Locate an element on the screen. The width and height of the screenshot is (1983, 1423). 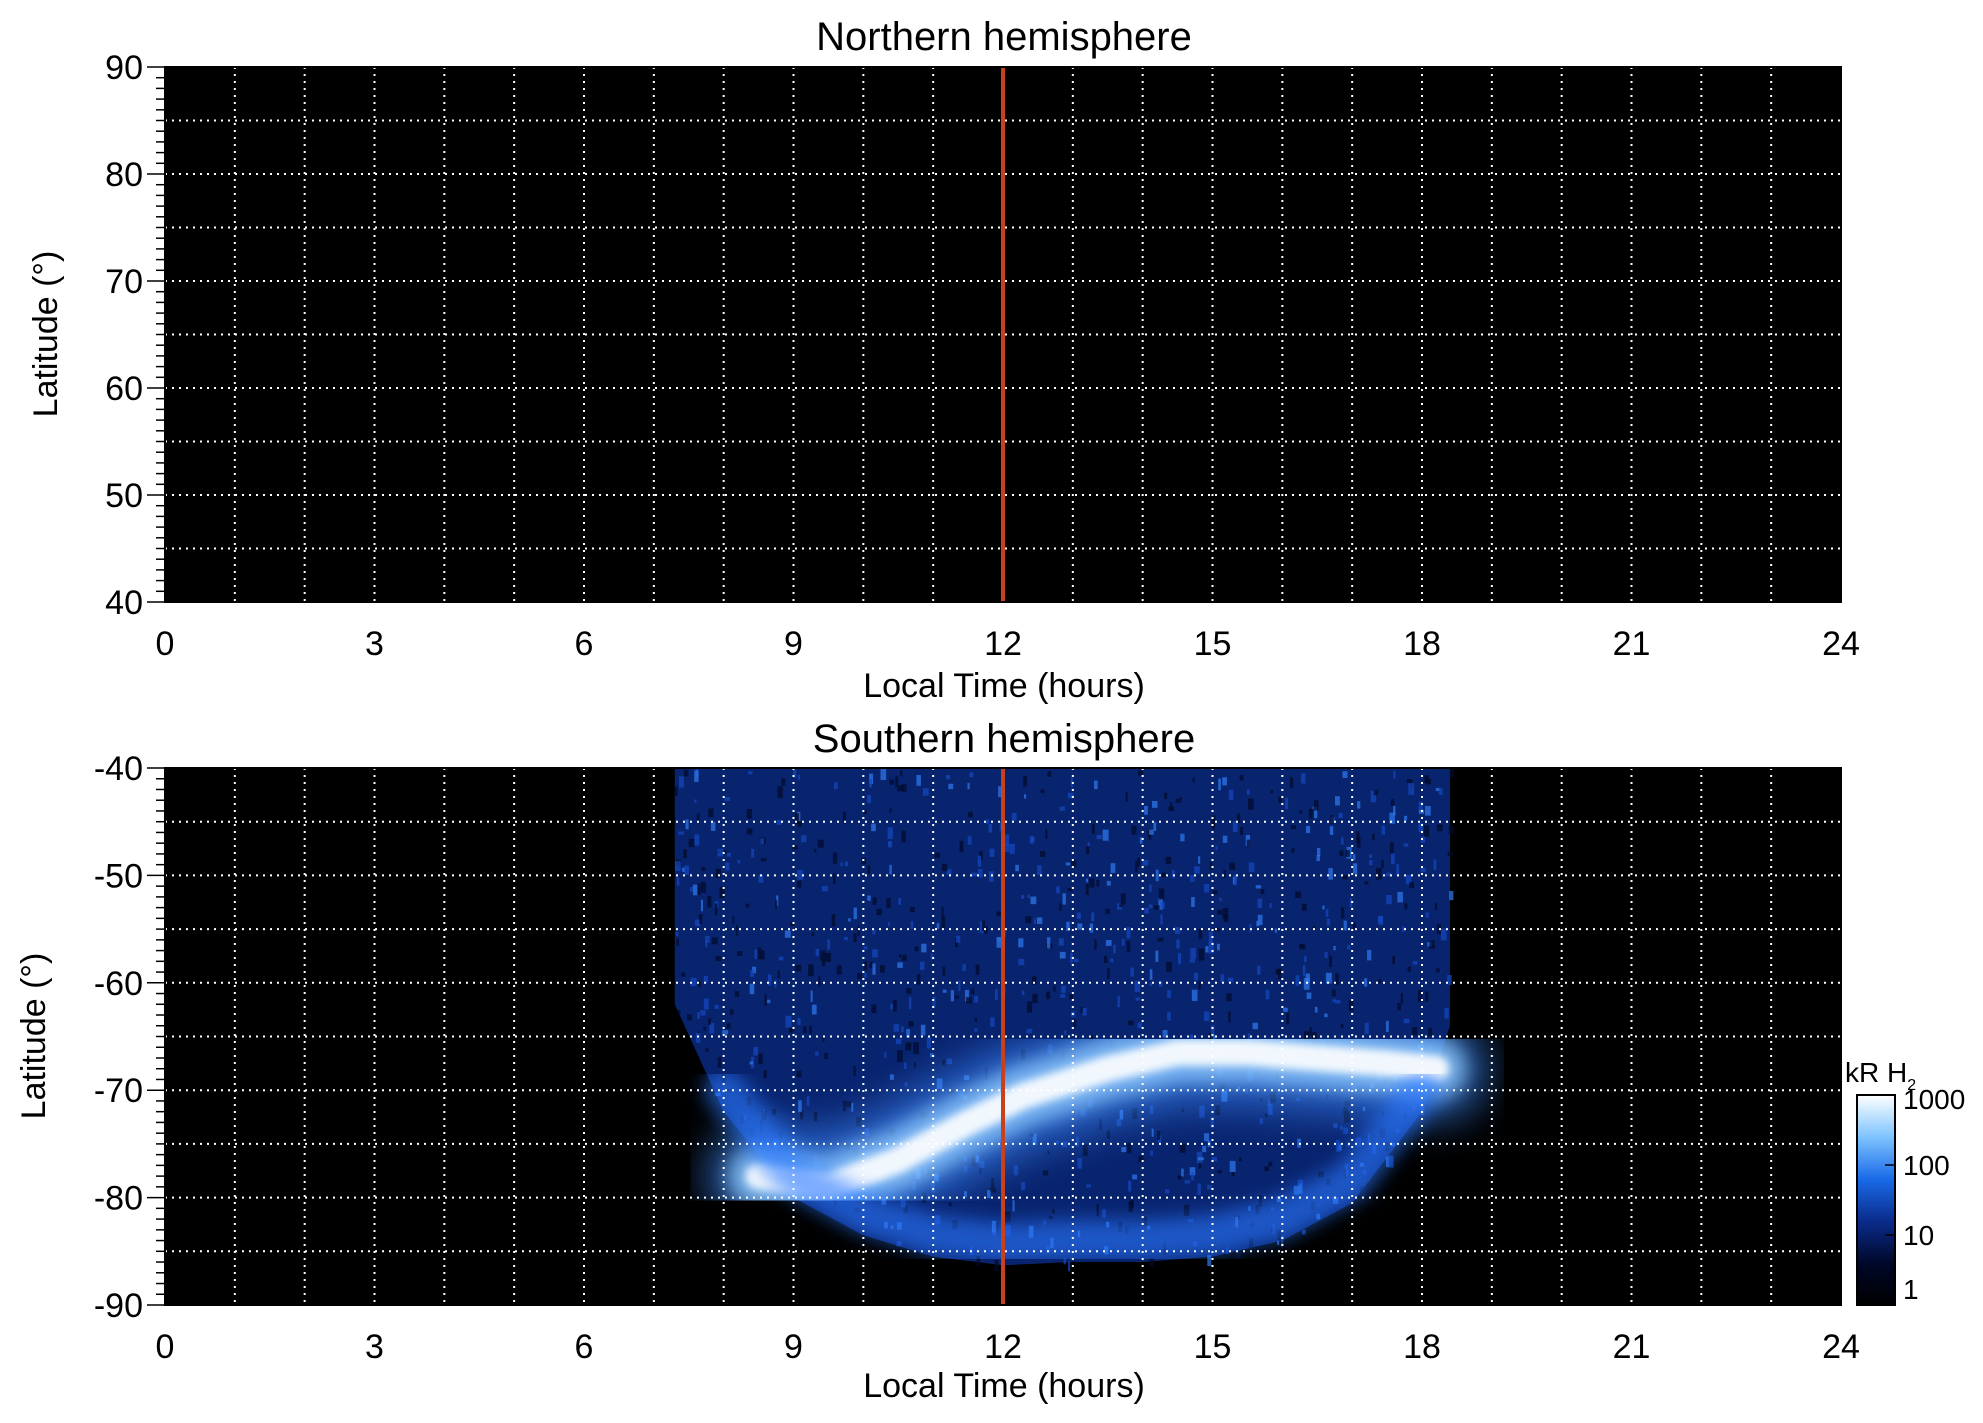
x-tick-label: 15 is located at coordinates (1213, 1347).